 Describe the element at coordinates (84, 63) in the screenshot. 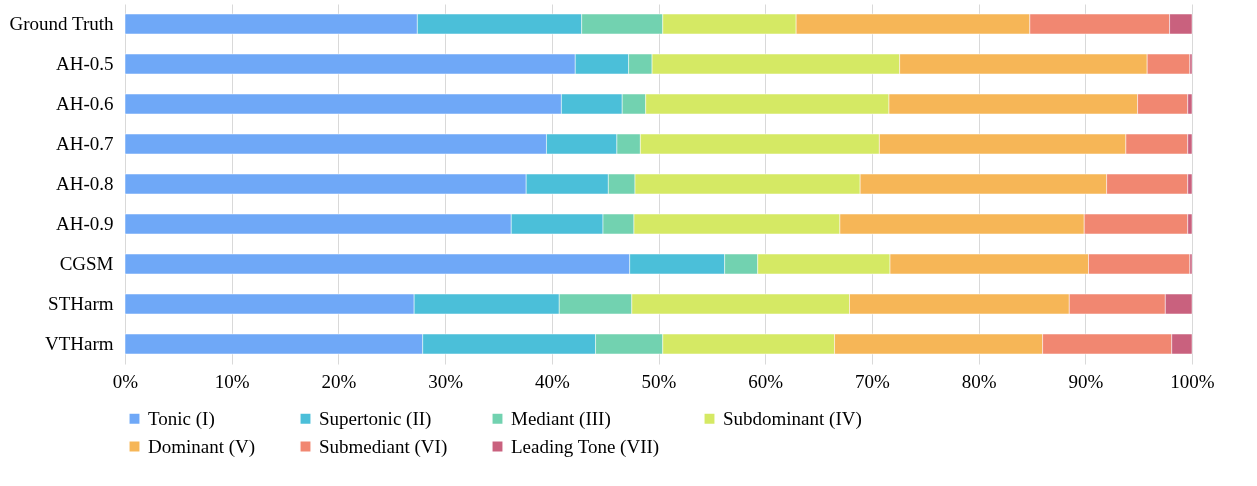

I see `y-tick-label: AH-0.5` at that location.